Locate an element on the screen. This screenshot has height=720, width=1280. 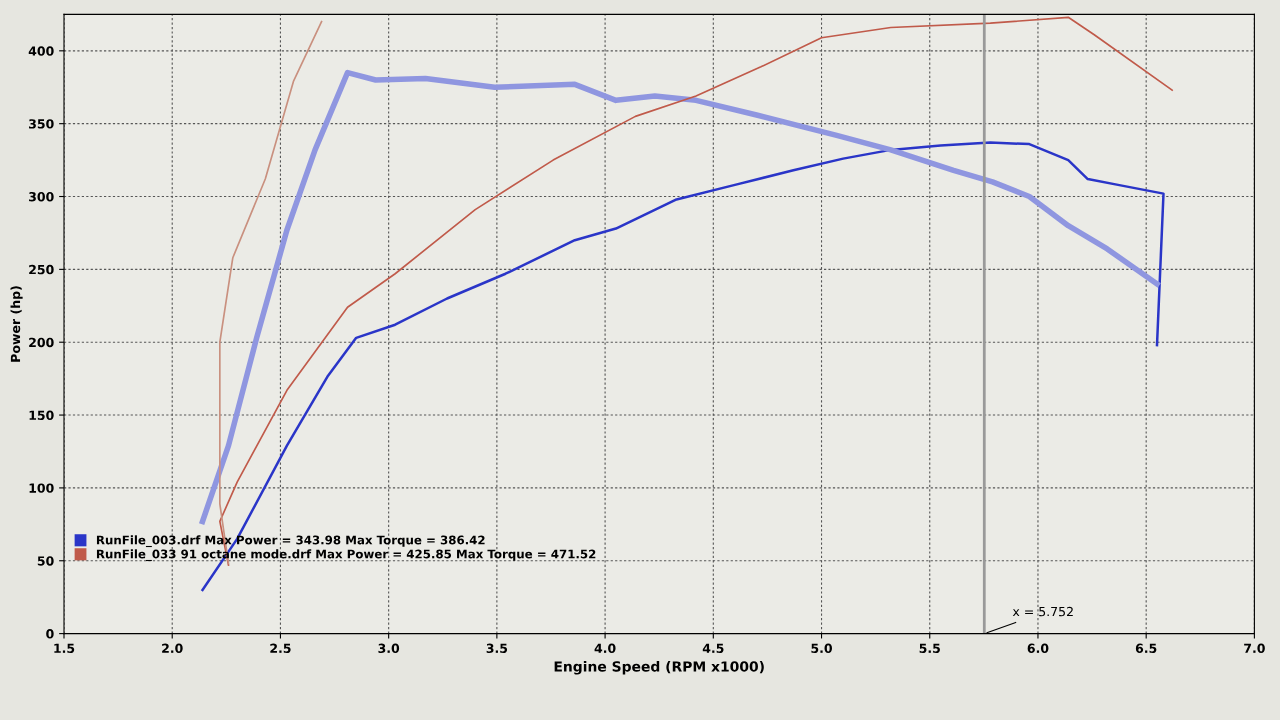
x-tick-label: 5.5 is located at coordinates (929, 648).